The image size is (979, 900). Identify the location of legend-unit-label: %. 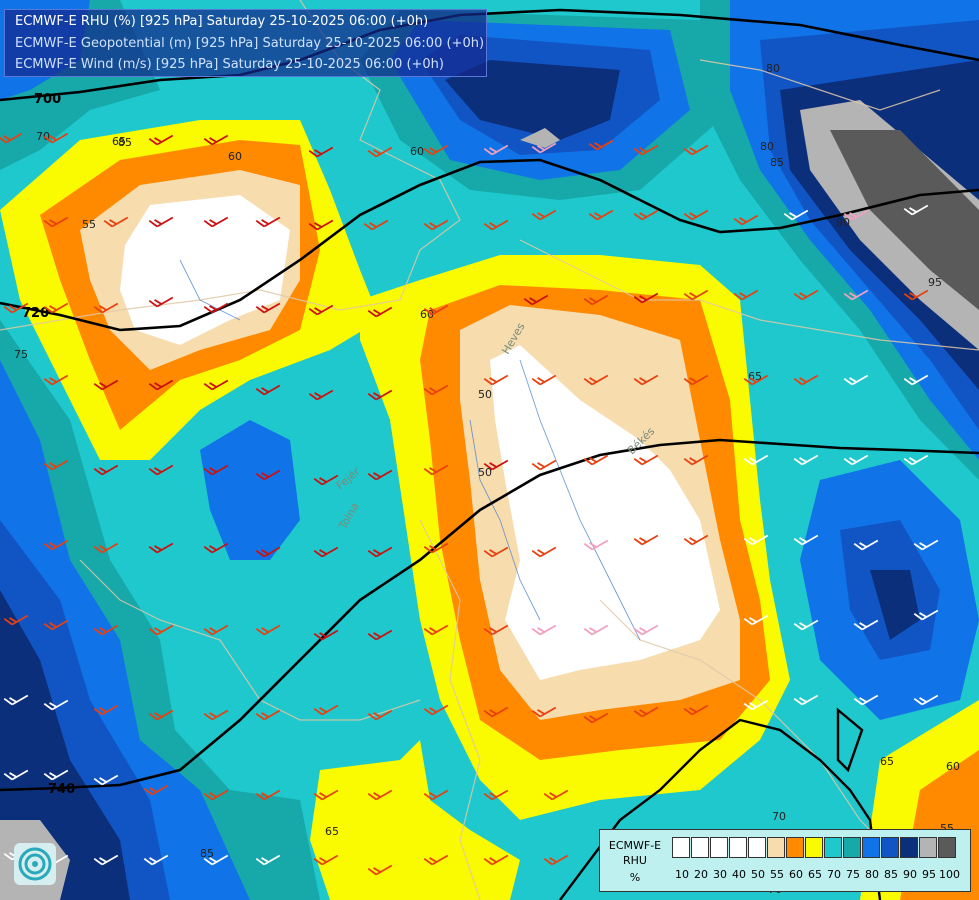
(635, 877).